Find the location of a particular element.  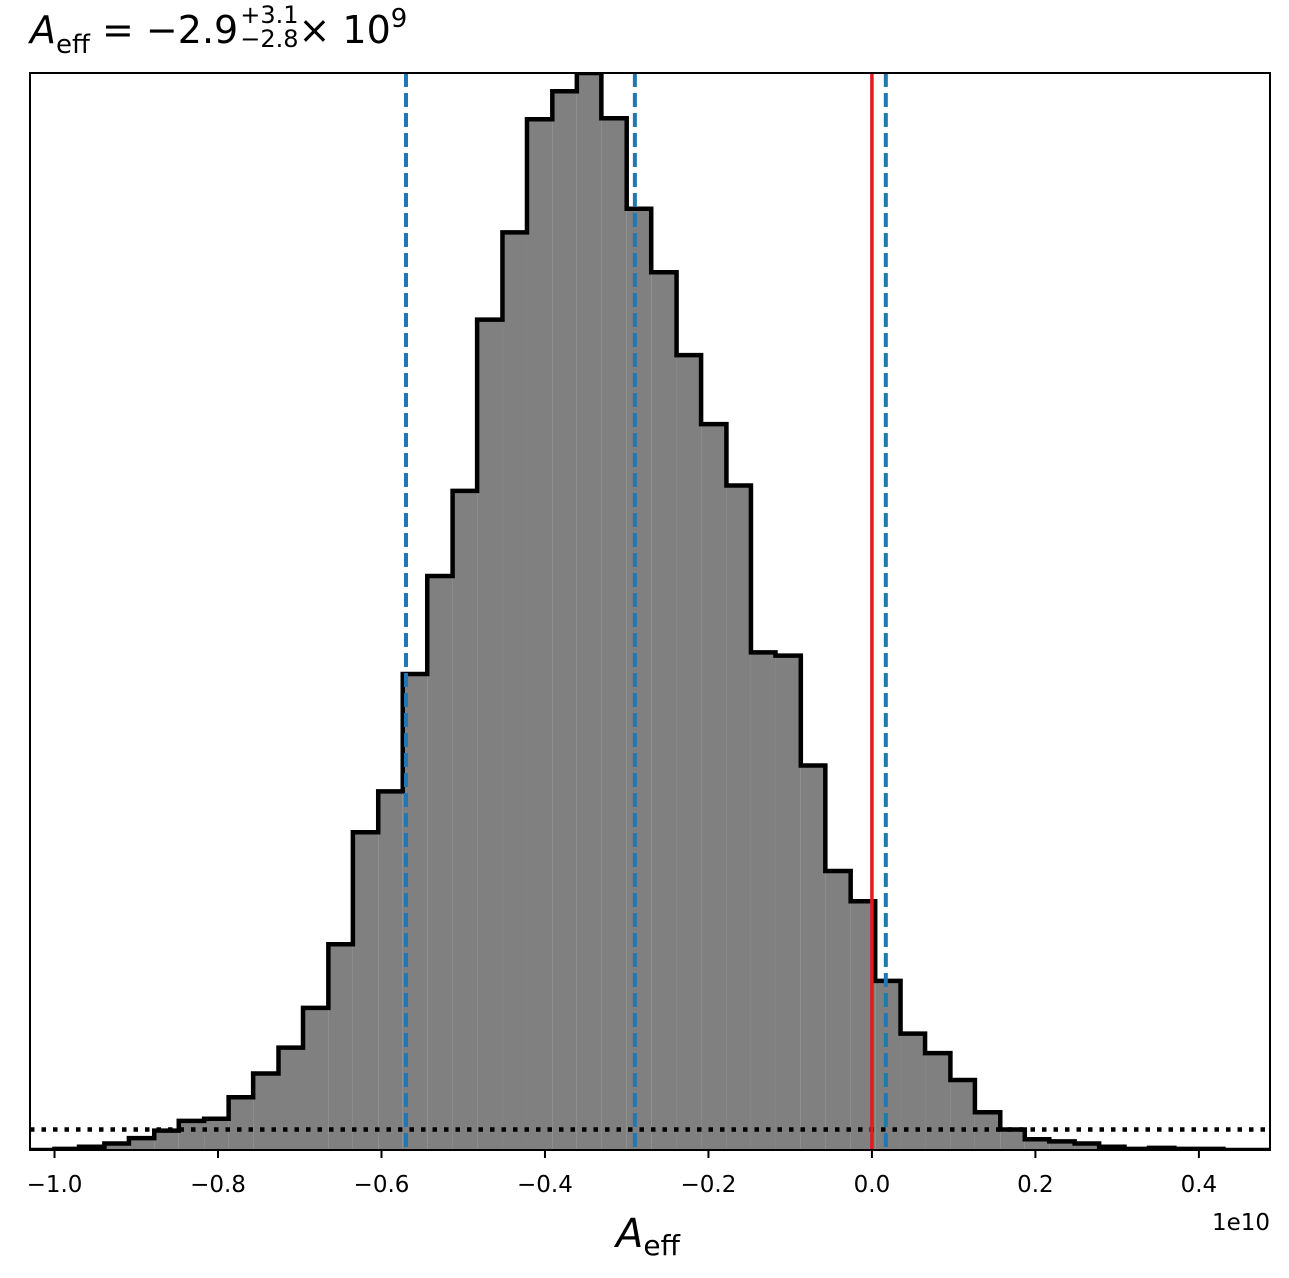

title-symbol-subscript: eff is located at coordinates (73, 45).